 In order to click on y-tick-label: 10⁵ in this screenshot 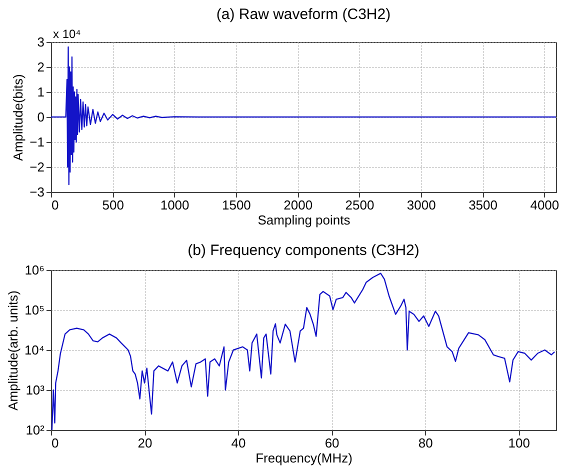, I will do `click(34, 310)`.